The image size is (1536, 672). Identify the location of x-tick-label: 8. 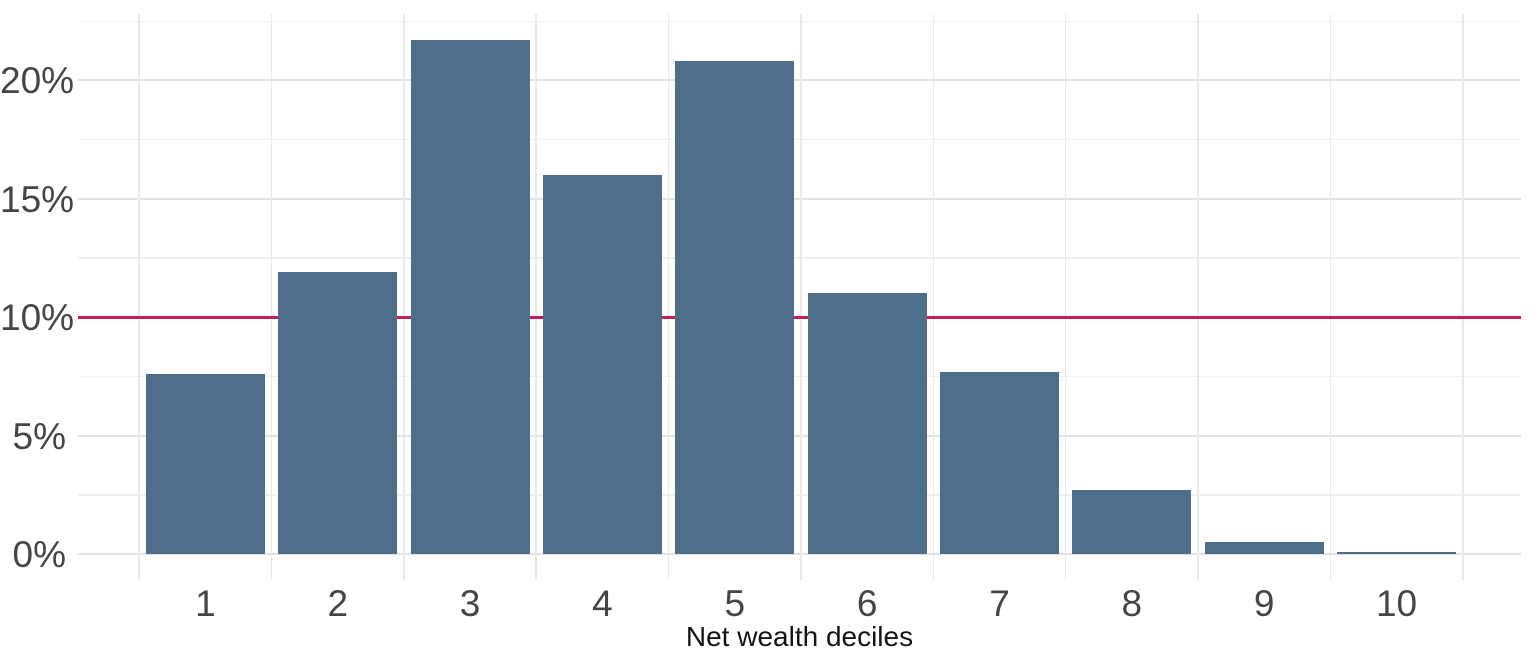
(1132, 603).